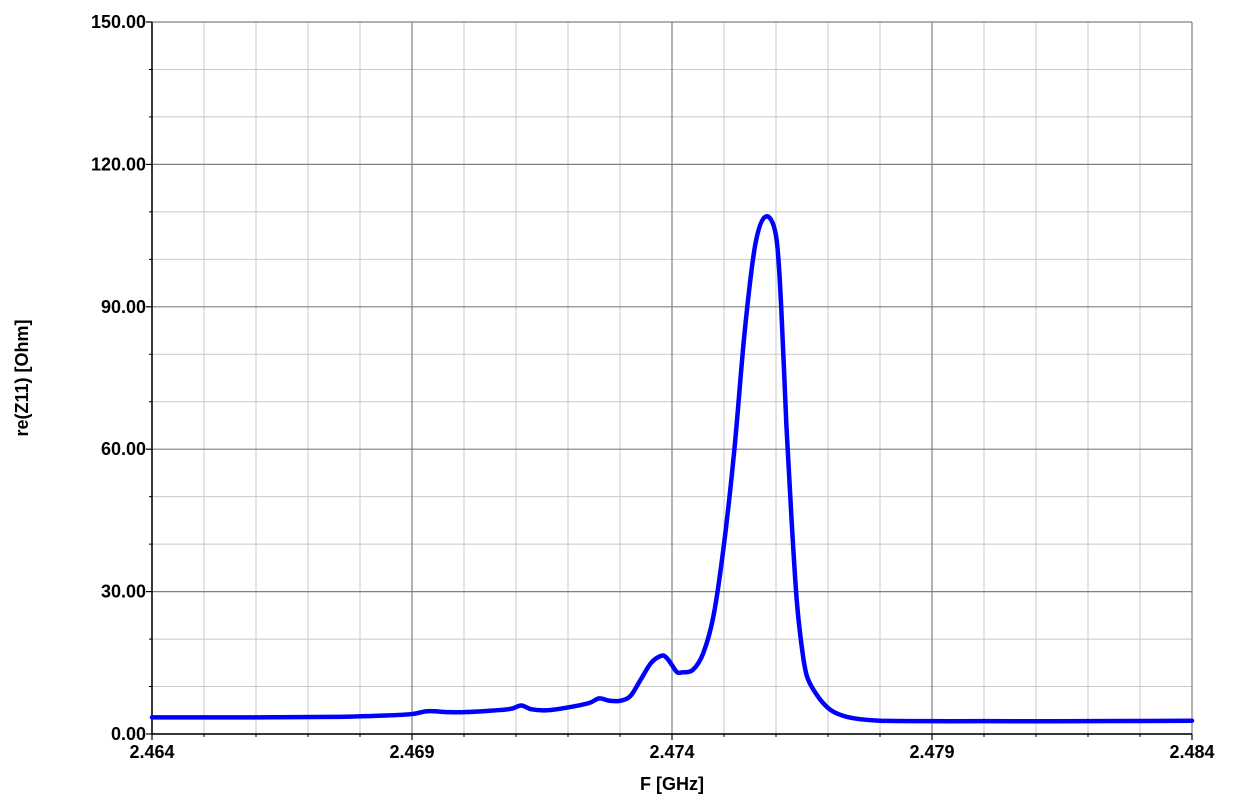  I want to click on x-tick-label: 2.469, so click(411, 752).